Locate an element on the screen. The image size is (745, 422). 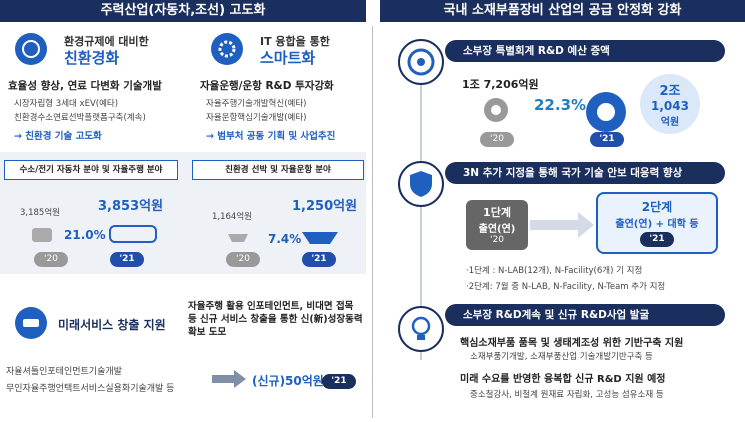
s1-title: 소부장 특별회계 R&D 예산 증액 is located at coordinates (585, 51).